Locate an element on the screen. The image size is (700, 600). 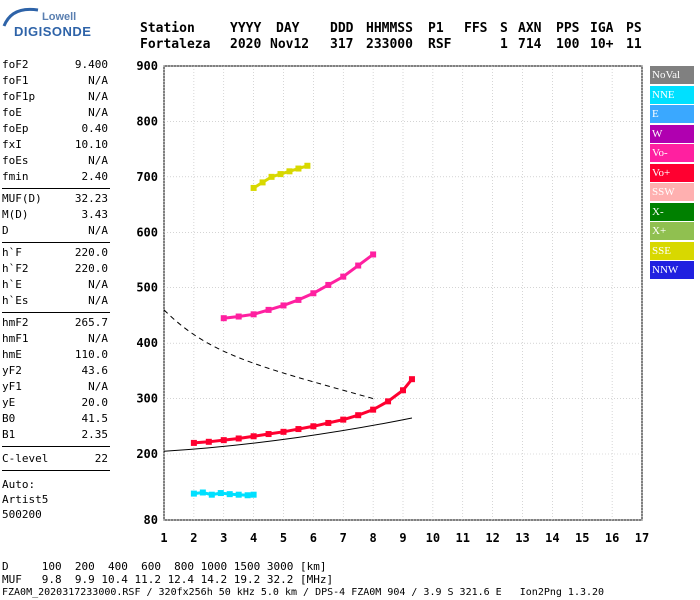
x-tick-label: 14 is located at coordinates (552, 538).